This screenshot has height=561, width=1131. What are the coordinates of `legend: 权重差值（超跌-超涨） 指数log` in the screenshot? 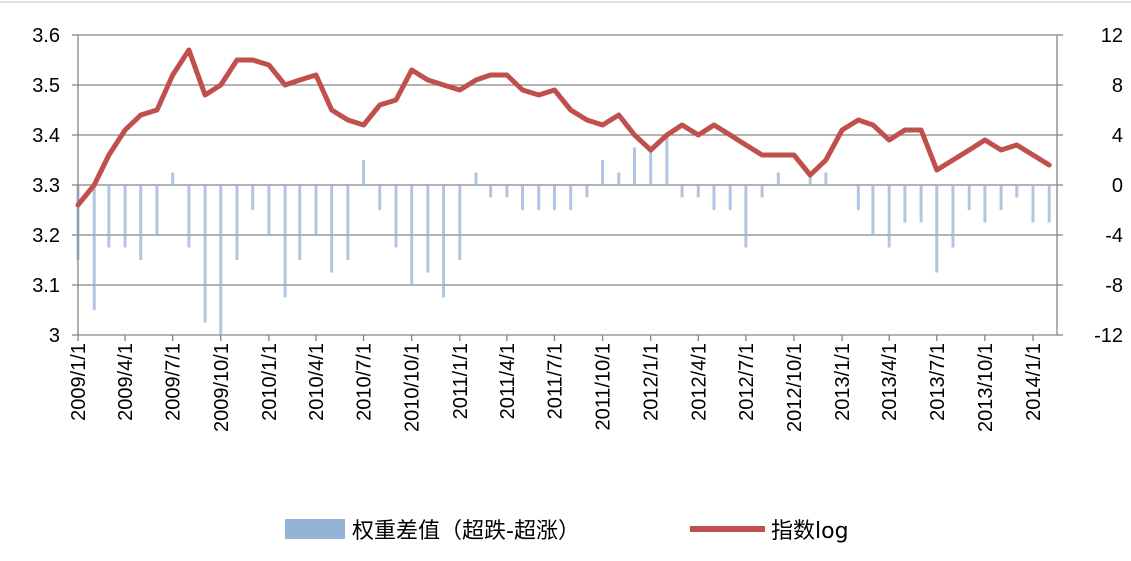 It's located at (567, 531).